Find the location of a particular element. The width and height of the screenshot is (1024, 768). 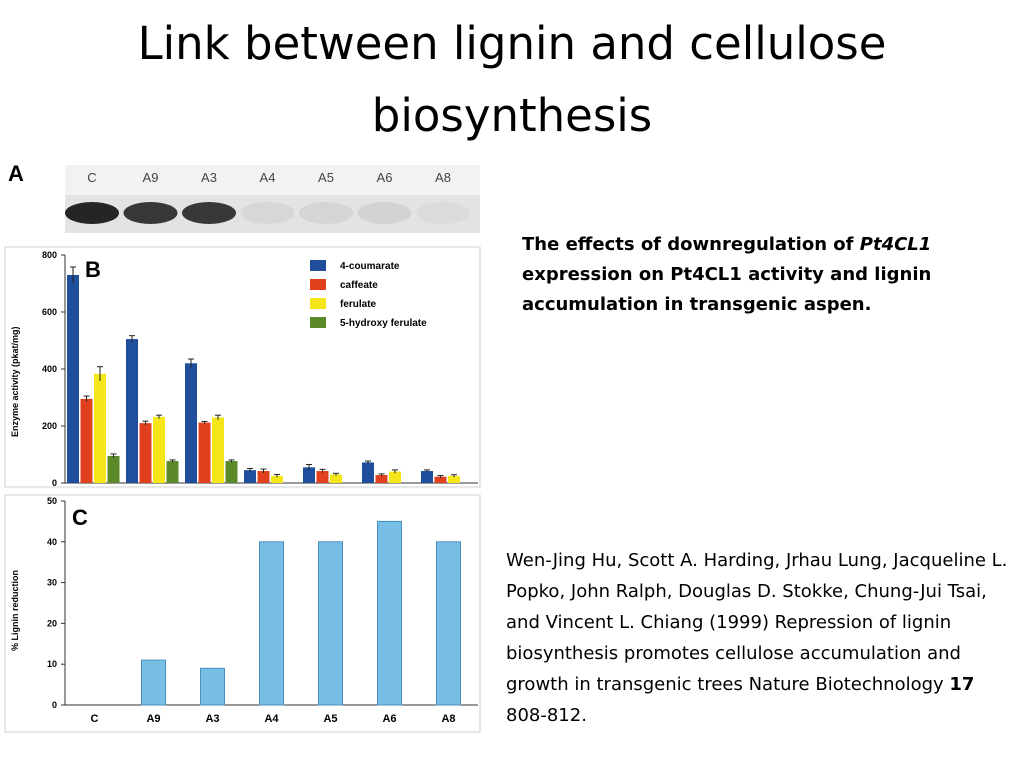

panel-b-label: B is located at coordinates (93, 269).